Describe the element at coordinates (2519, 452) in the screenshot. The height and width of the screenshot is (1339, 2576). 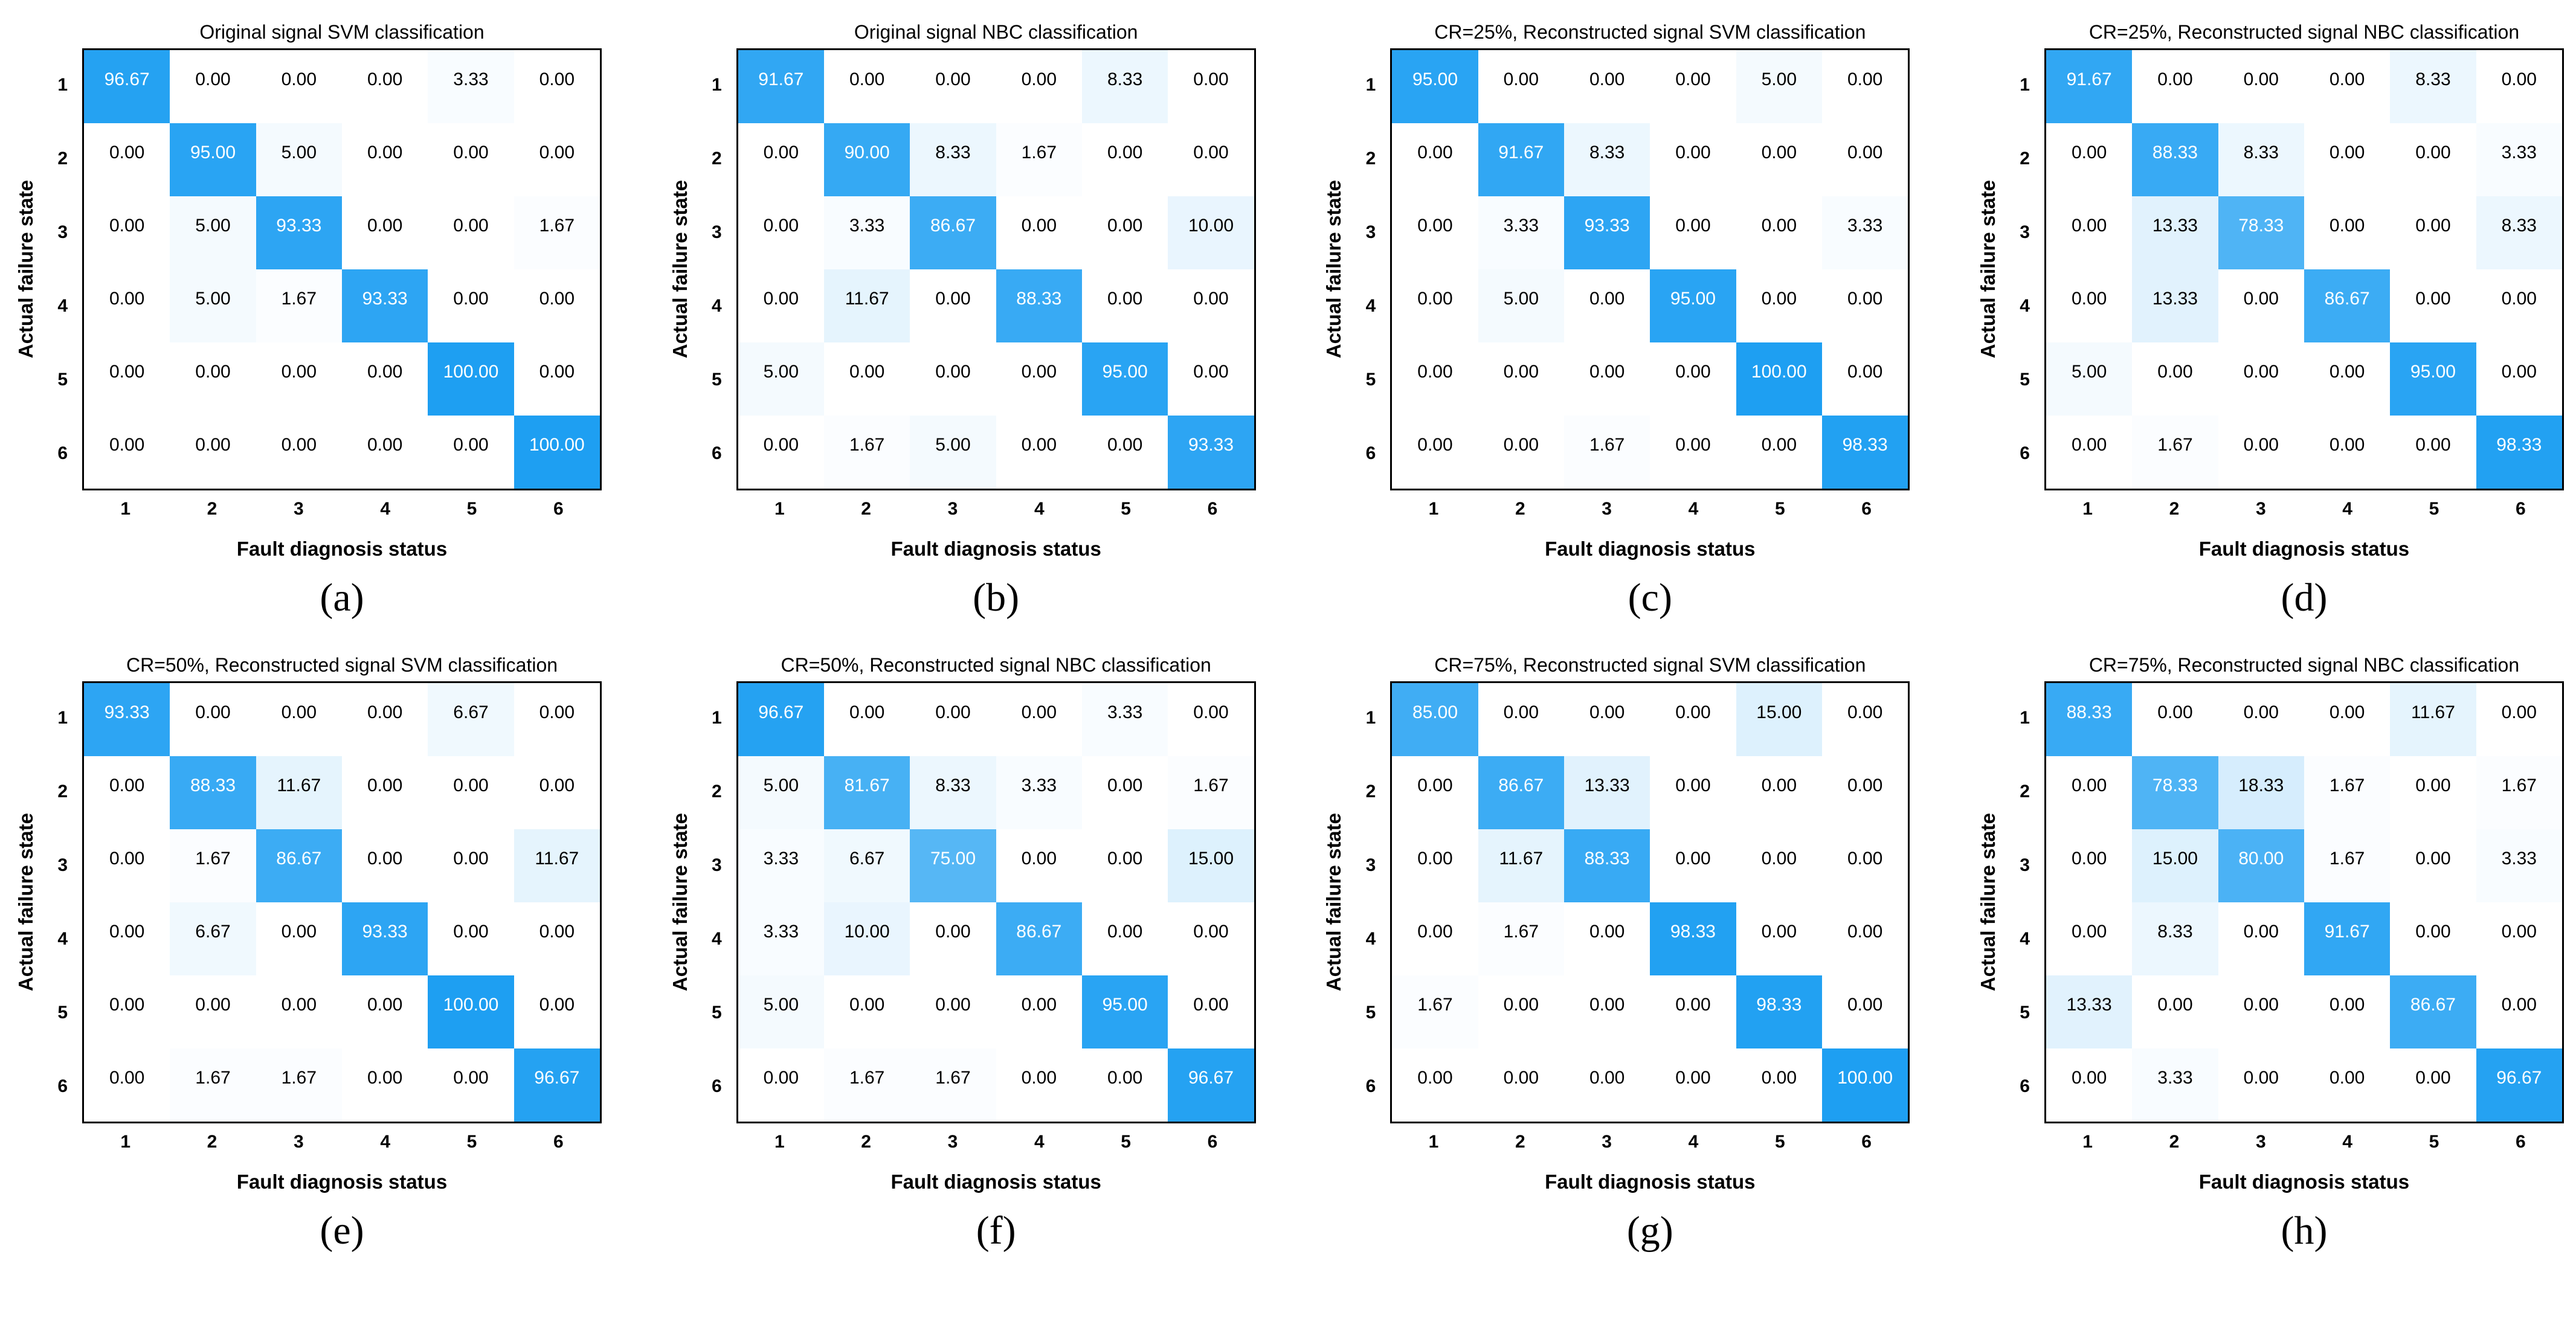
I see `matrix-cell: 98.33` at that location.